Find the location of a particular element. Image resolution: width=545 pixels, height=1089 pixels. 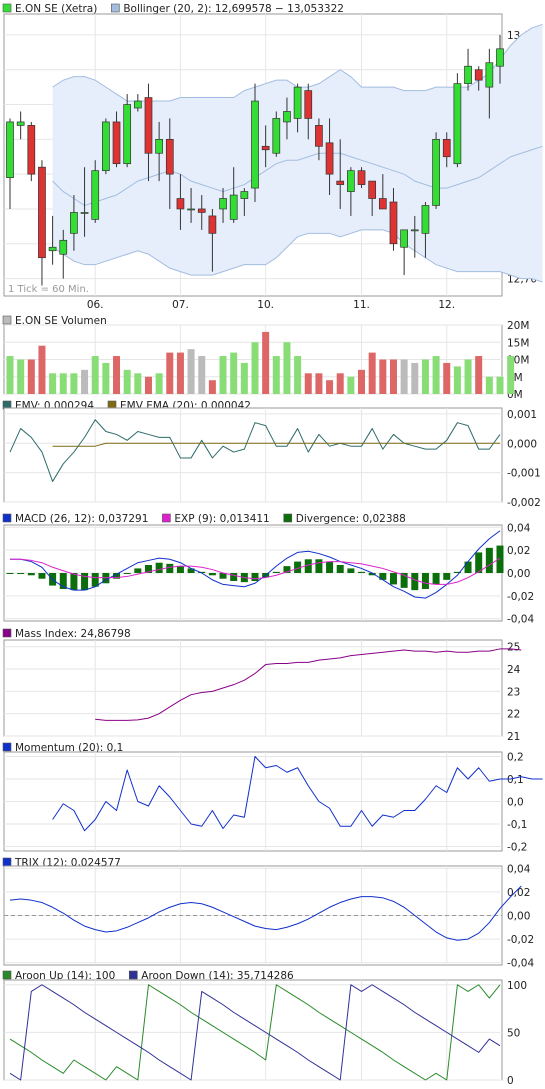

x-tick-label: 11. is located at coordinates (361, 305).